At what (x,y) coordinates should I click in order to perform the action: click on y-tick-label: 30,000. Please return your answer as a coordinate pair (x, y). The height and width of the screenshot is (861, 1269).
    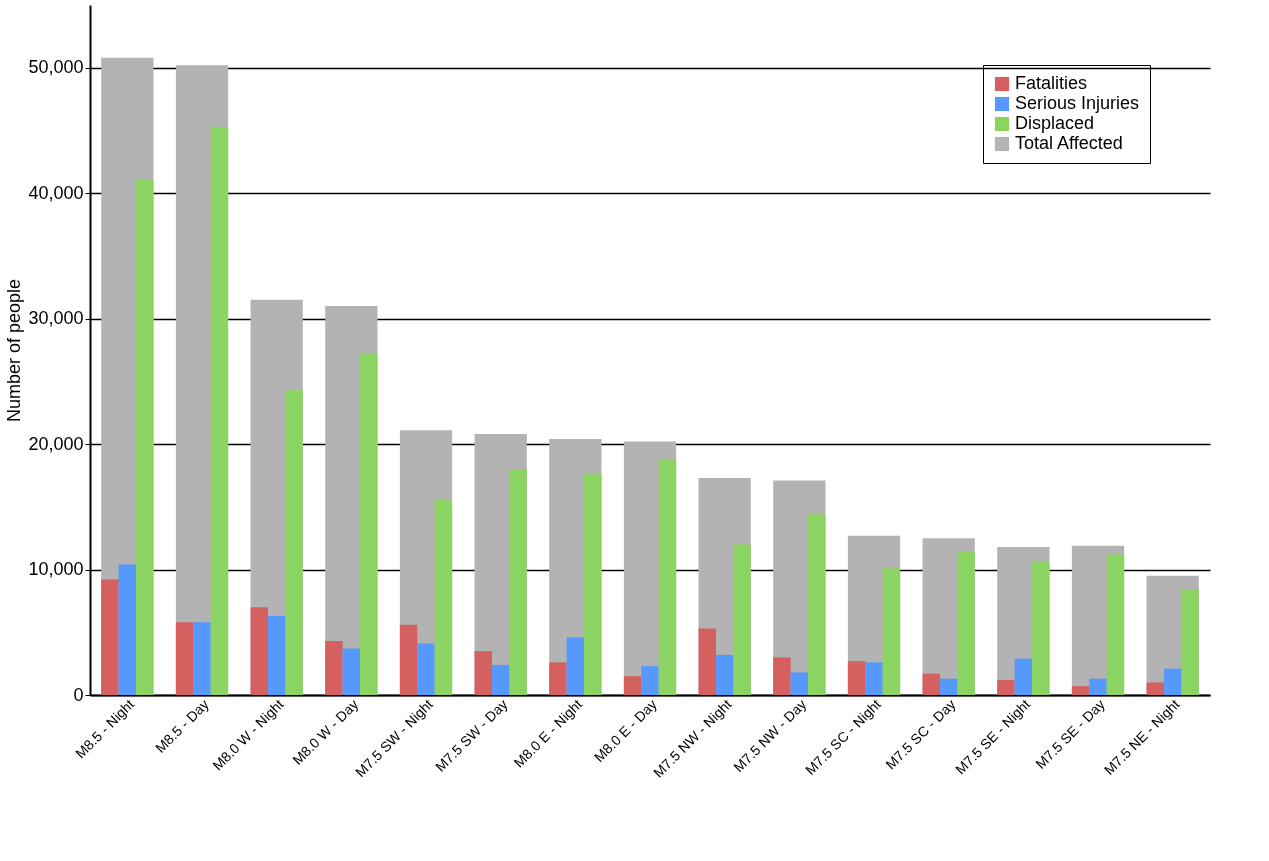
    Looking at the image, I should click on (56, 318).